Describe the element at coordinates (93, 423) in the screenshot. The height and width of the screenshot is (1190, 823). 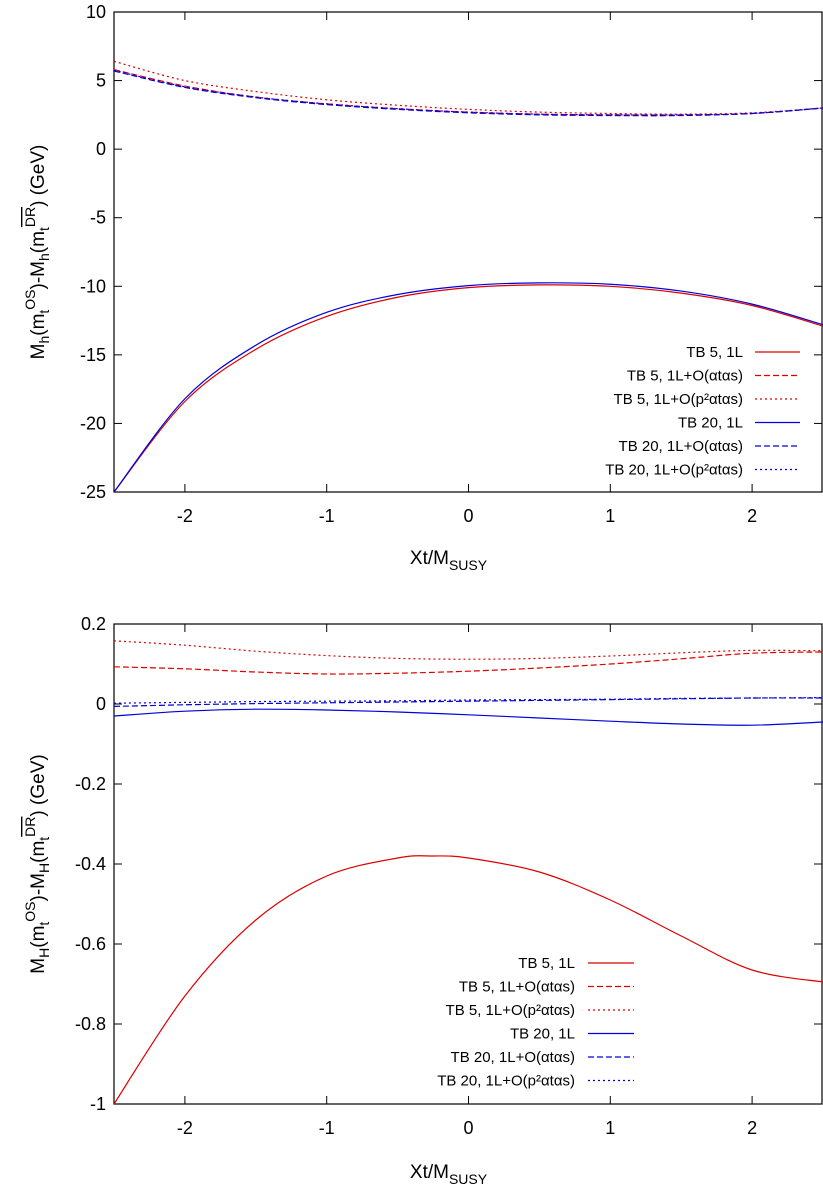
I see `y-tick-label: -20` at that location.